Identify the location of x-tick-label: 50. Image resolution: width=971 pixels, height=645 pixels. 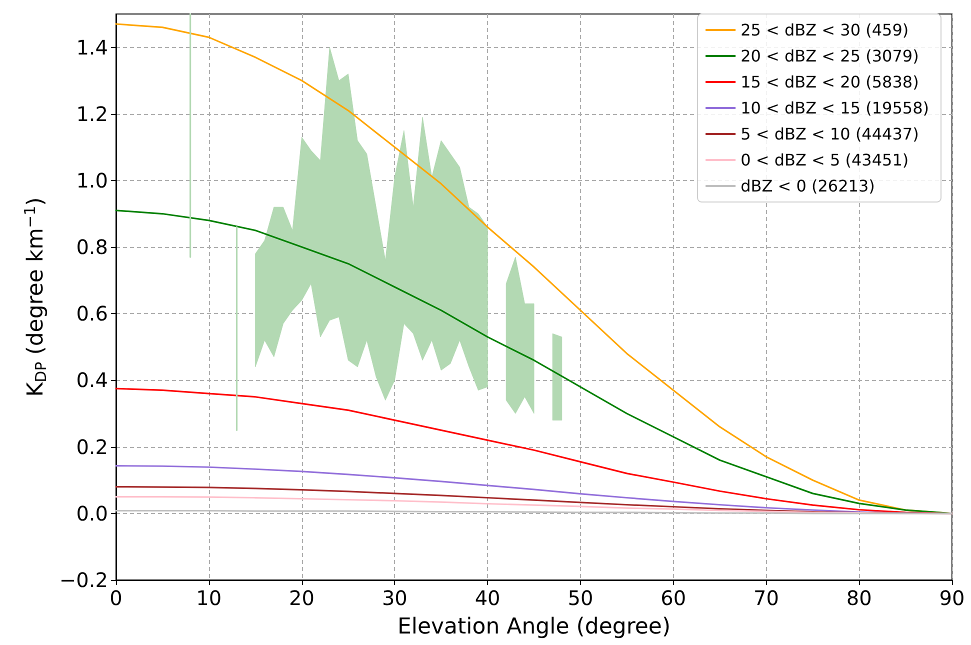
(581, 598).